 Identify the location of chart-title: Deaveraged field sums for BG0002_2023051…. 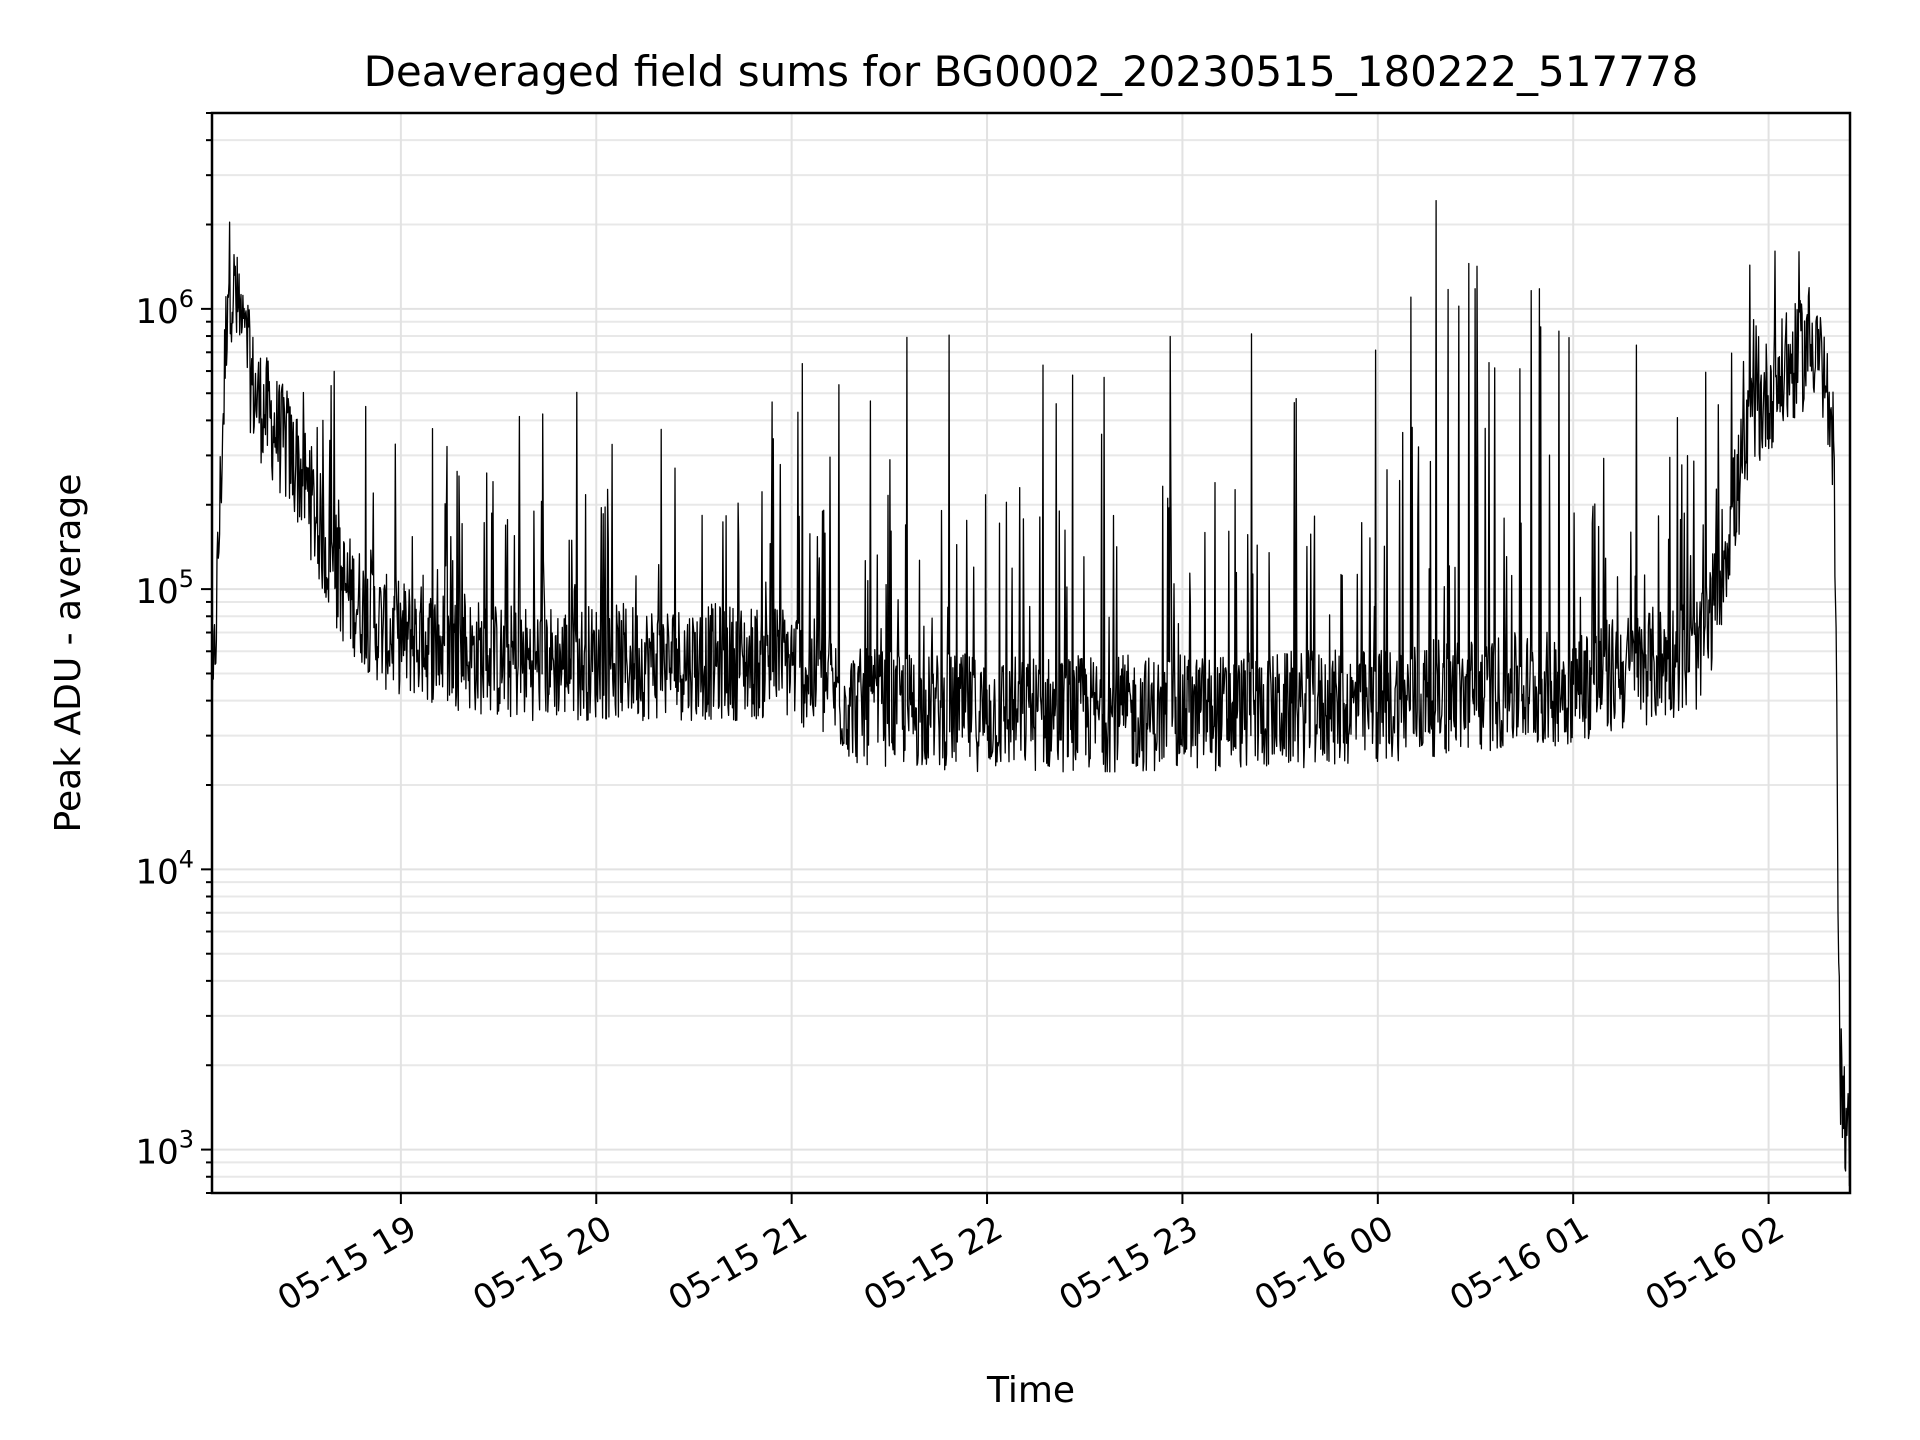
(1031, 71).